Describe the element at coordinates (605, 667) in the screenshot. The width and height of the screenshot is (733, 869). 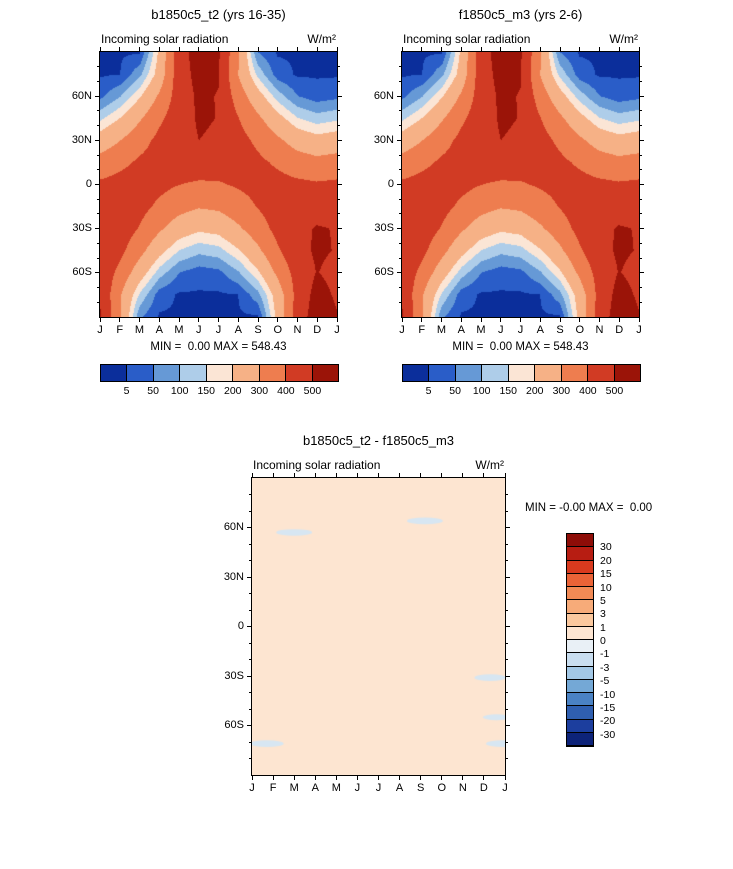
I see `colorbar-tick-label: -3` at that location.